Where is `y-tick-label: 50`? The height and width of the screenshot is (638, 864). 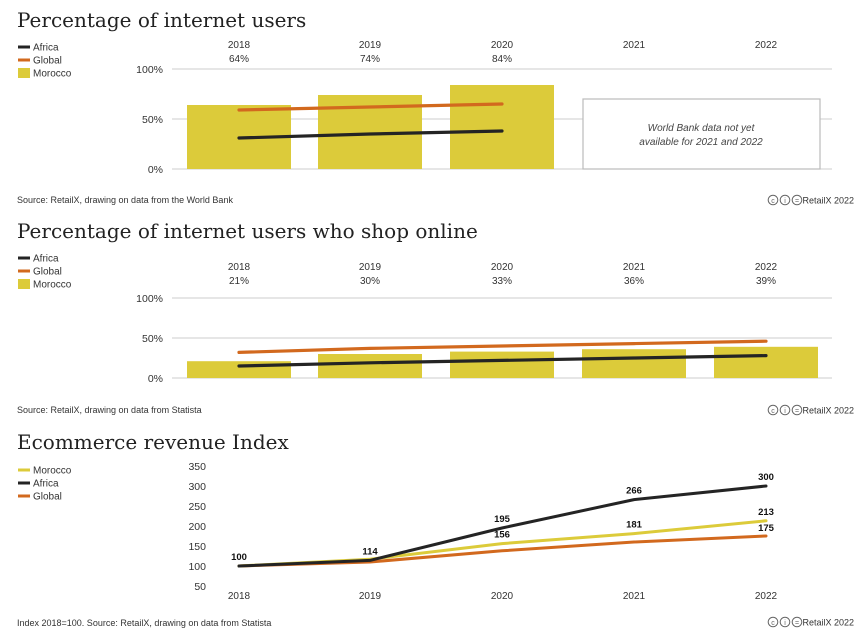
y-tick-label: 50 is located at coordinates (200, 587).